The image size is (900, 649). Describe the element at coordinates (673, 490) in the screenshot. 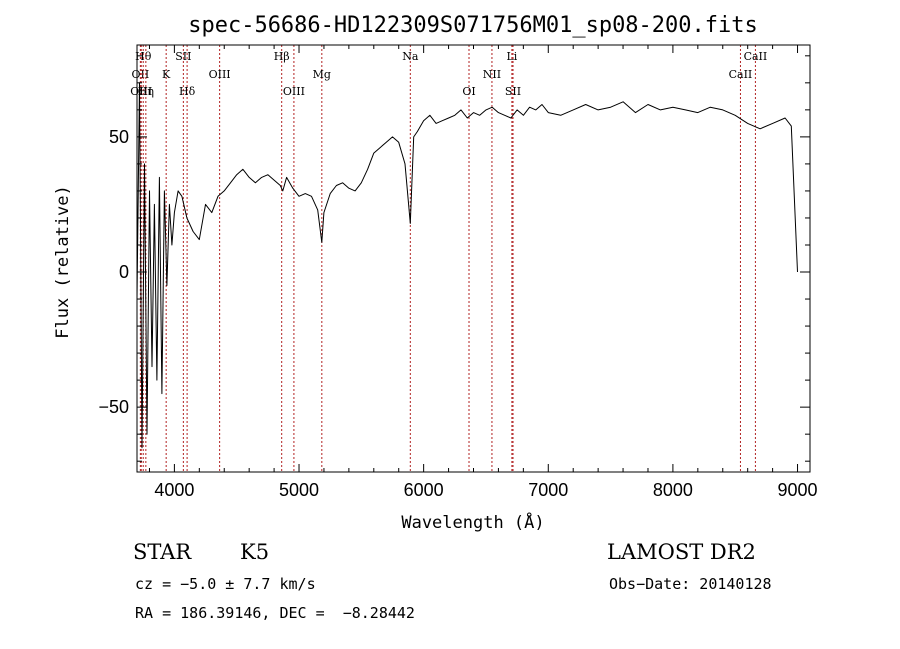

I see `x-tick-label-4: 8000` at that location.